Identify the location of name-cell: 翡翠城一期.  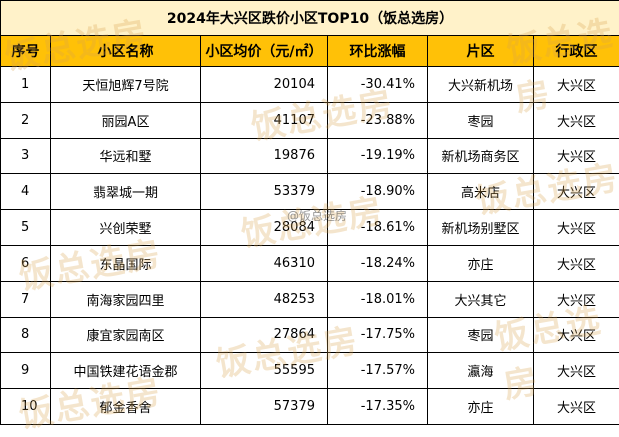
(126, 192).